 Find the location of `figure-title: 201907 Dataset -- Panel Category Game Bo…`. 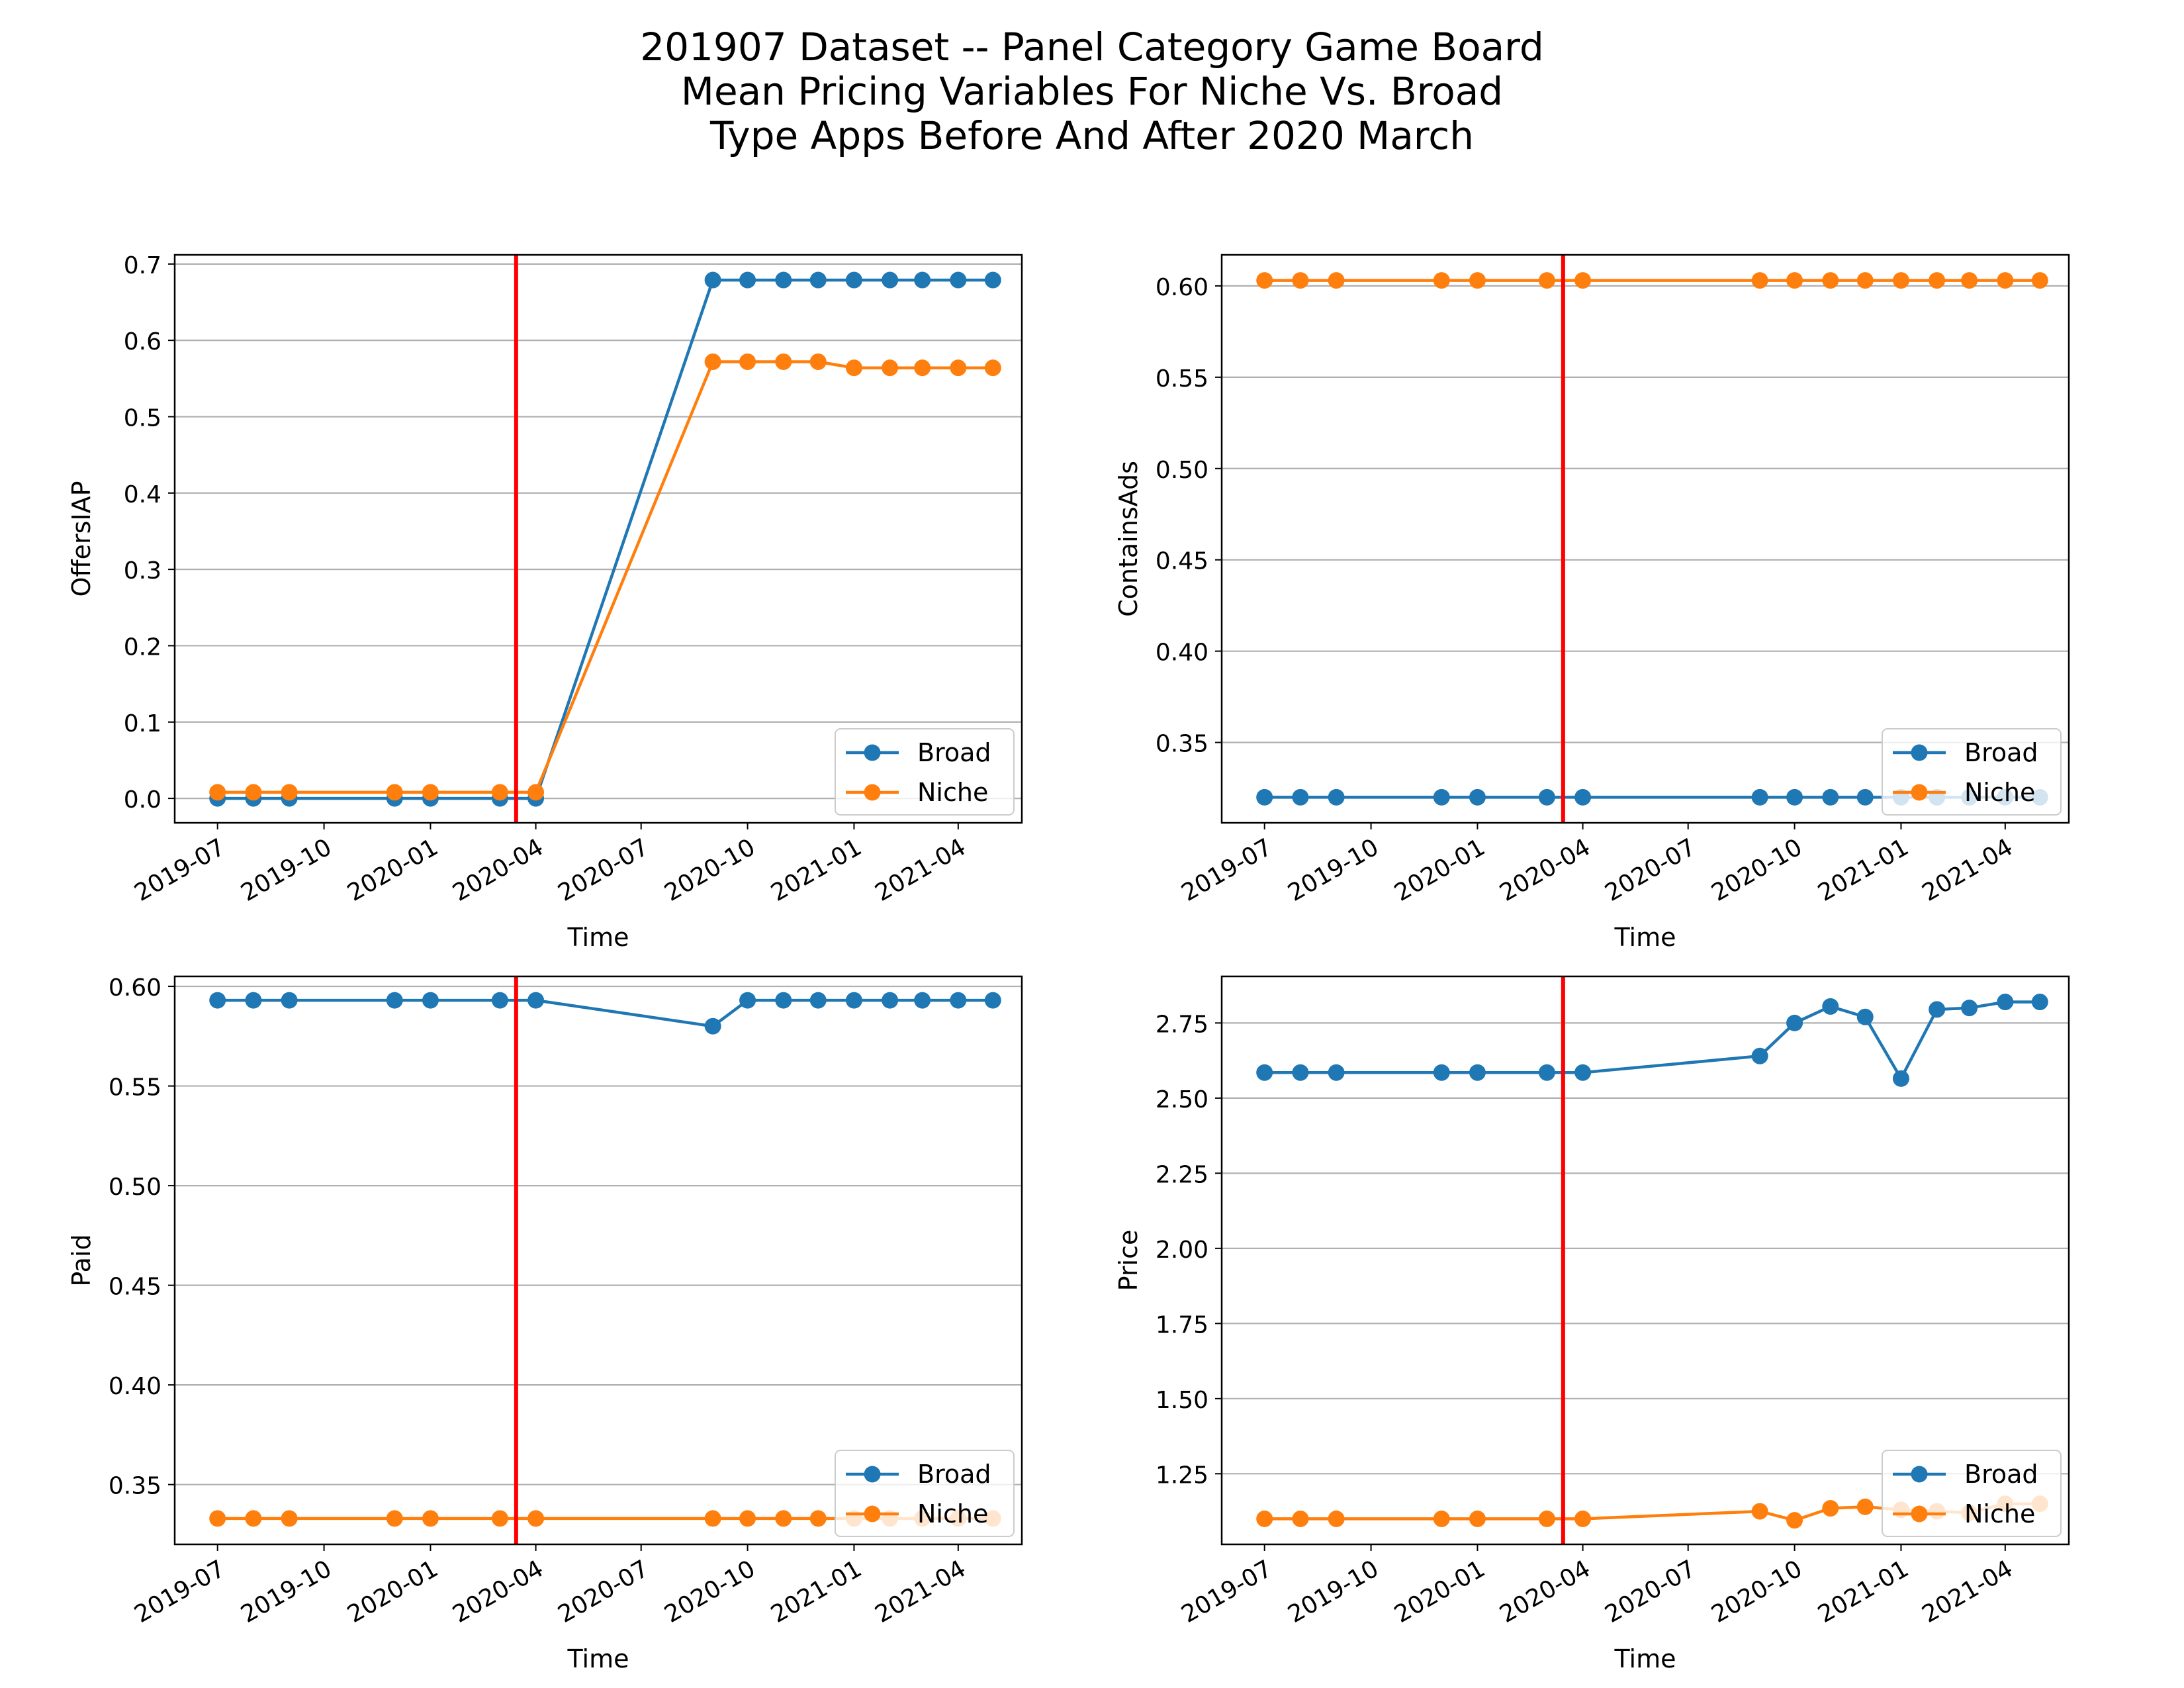

figure-title: 201907 Dataset -- Panel Category Game Bo… is located at coordinates (1092, 91).